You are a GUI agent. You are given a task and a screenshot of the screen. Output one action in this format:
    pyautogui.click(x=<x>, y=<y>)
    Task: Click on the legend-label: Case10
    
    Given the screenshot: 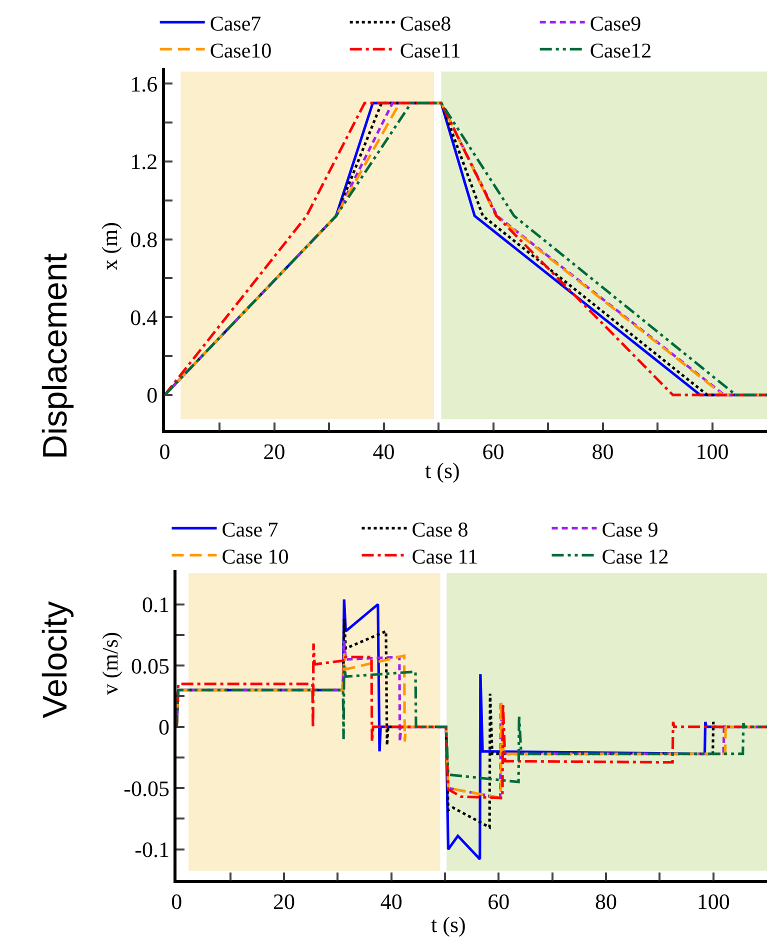 What is the action you would take?
    pyautogui.click(x=241, y=50)
    